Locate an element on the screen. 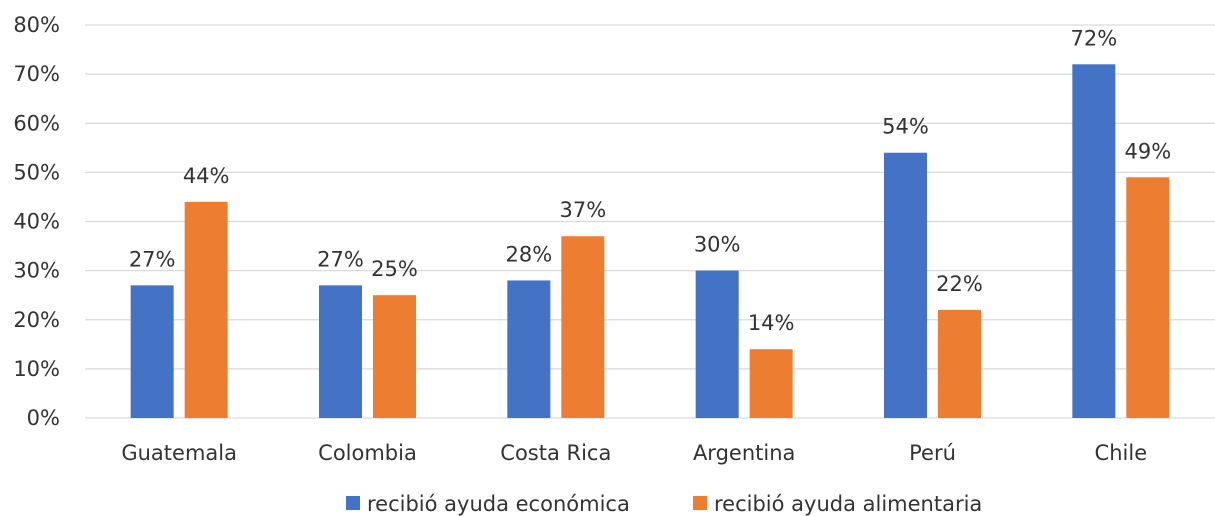 Image resolution: width=1215 pixels, height=516 pixels. data-label: 14% is located at coordinates (771, 323).